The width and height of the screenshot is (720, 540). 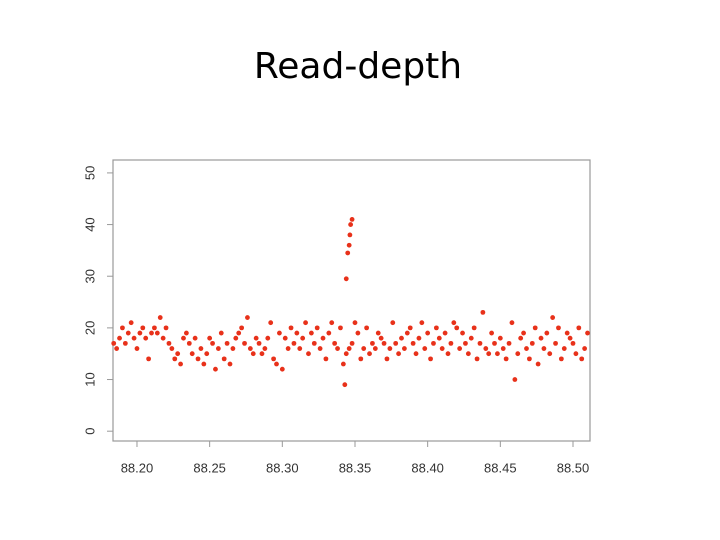 What do you see at coordinates (500, 467) in the screenshot?
I see `x-tick-label: 88.45` at bounding box center [500, 467].